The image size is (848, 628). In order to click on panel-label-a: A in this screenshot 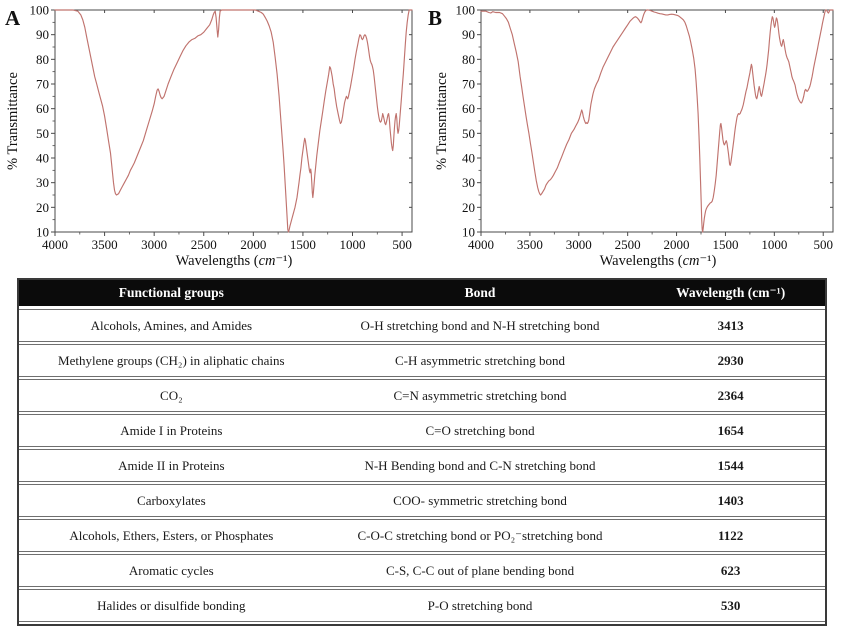, I will do `click(13, 18)`.